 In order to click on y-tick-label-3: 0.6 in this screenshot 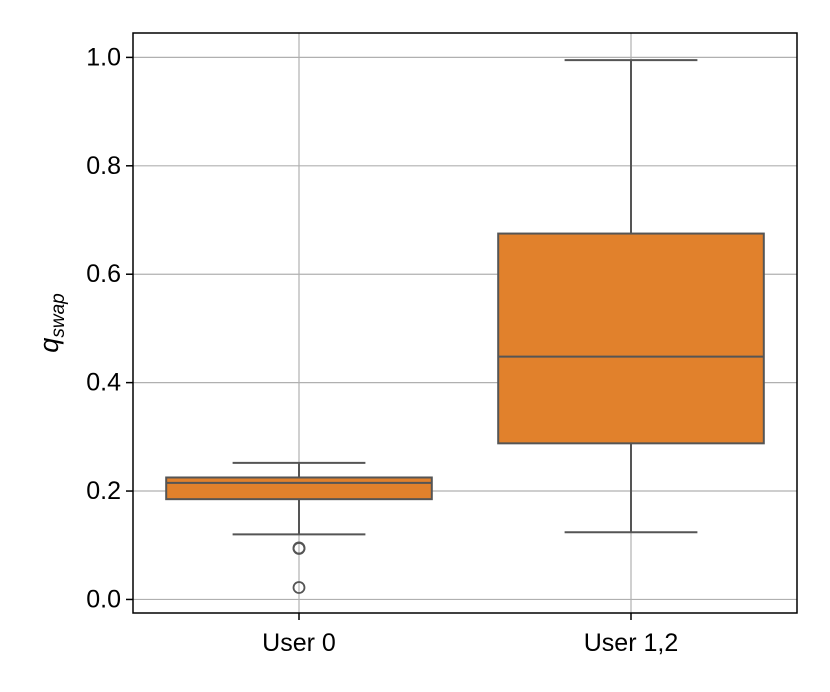, I will do `click(103, 274)`.